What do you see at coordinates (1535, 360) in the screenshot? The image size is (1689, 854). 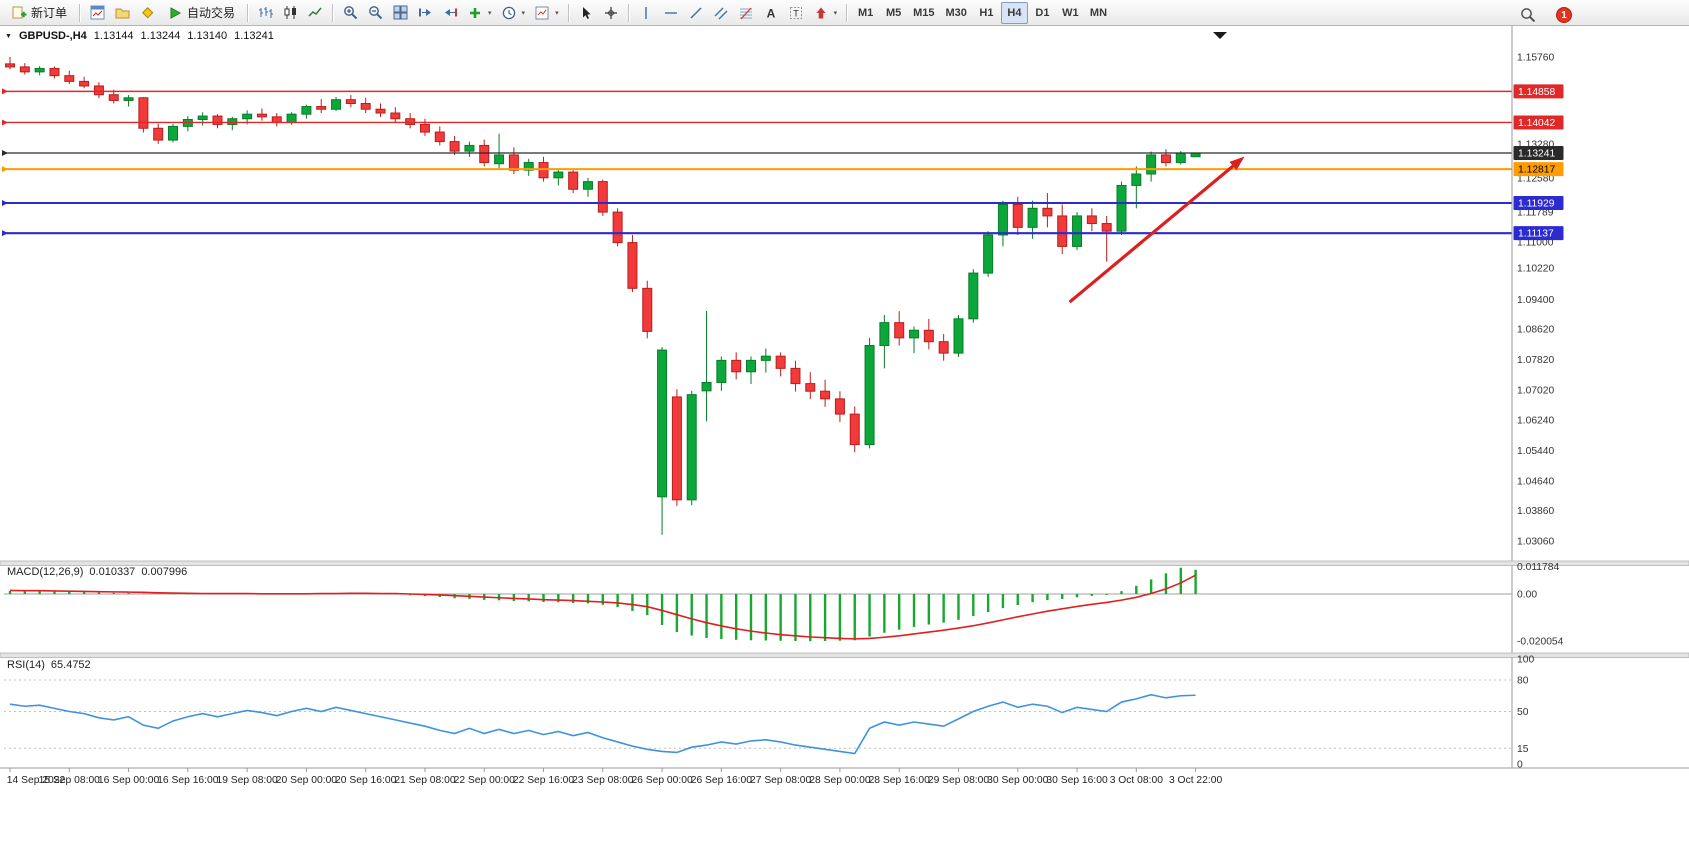 I see `price-axis-label: 1.07820` at bounding box center [1535, 360].